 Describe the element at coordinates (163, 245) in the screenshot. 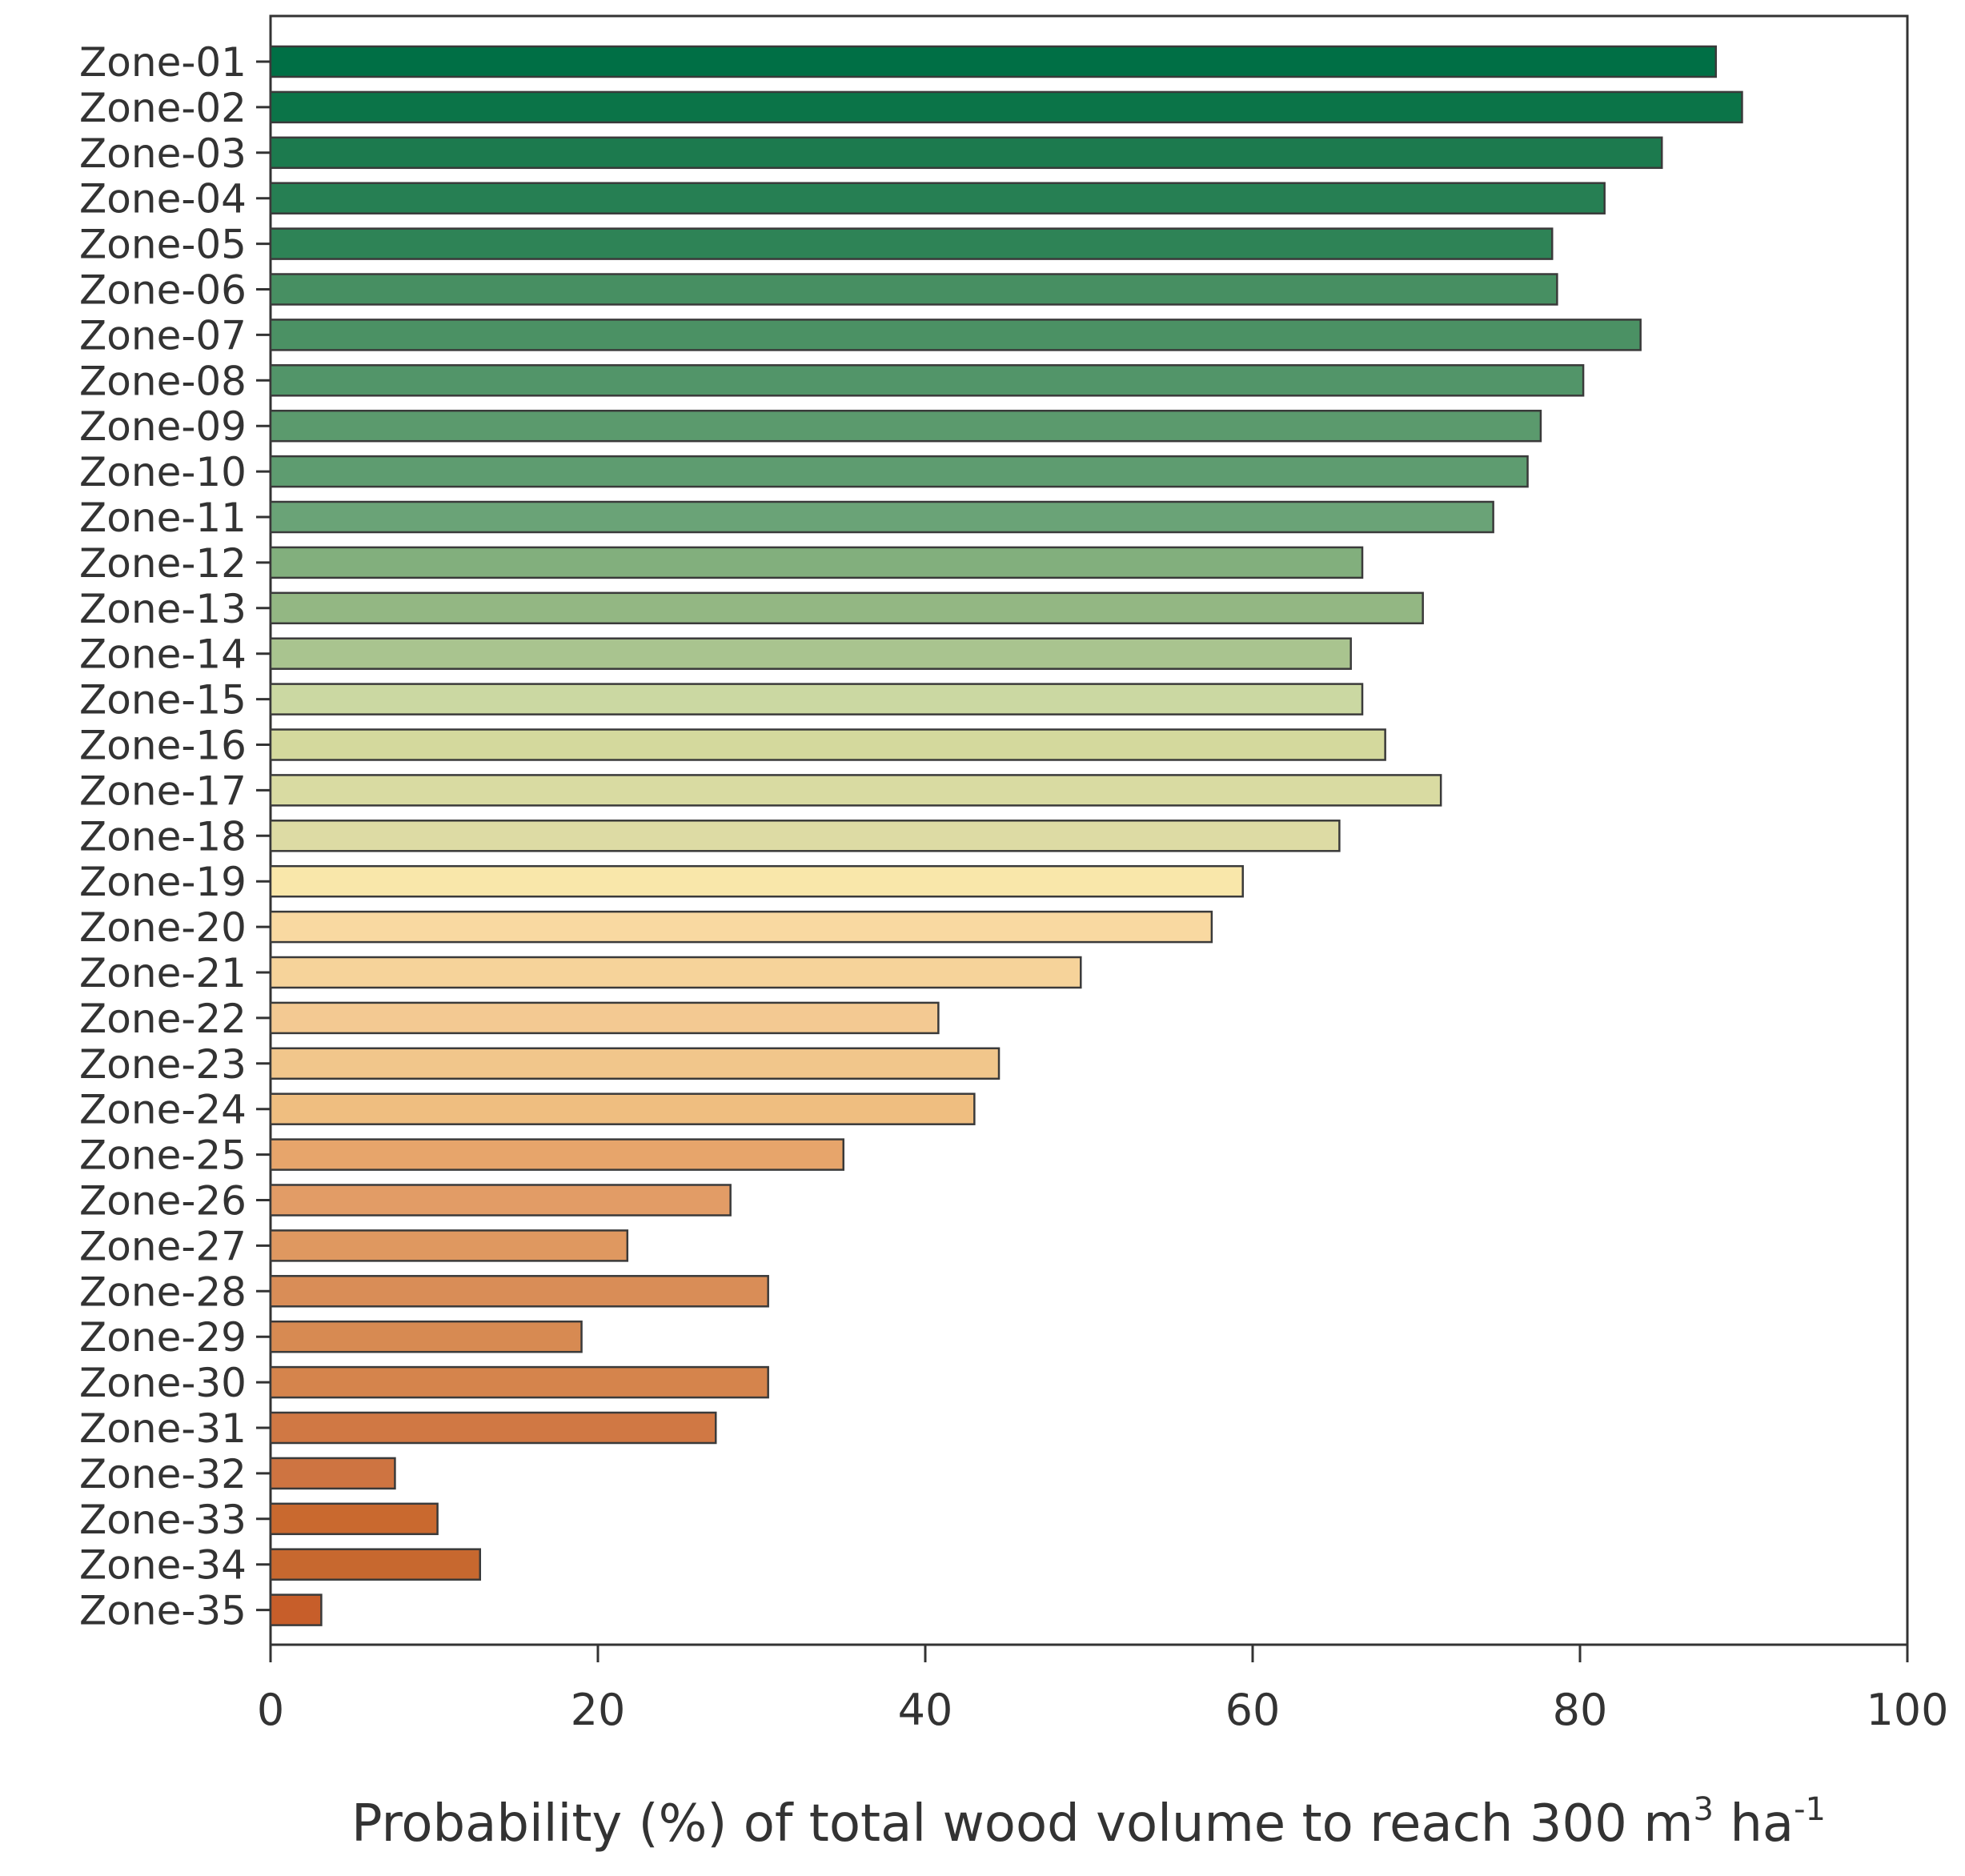

I see `category-label: Zone-05` at that location.